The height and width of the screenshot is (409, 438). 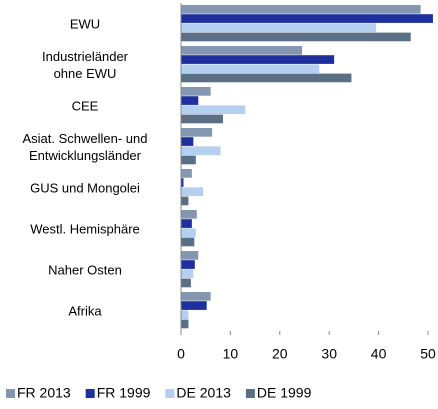 I want to click on x-tick-label: 40, so click(x=379, y=354).